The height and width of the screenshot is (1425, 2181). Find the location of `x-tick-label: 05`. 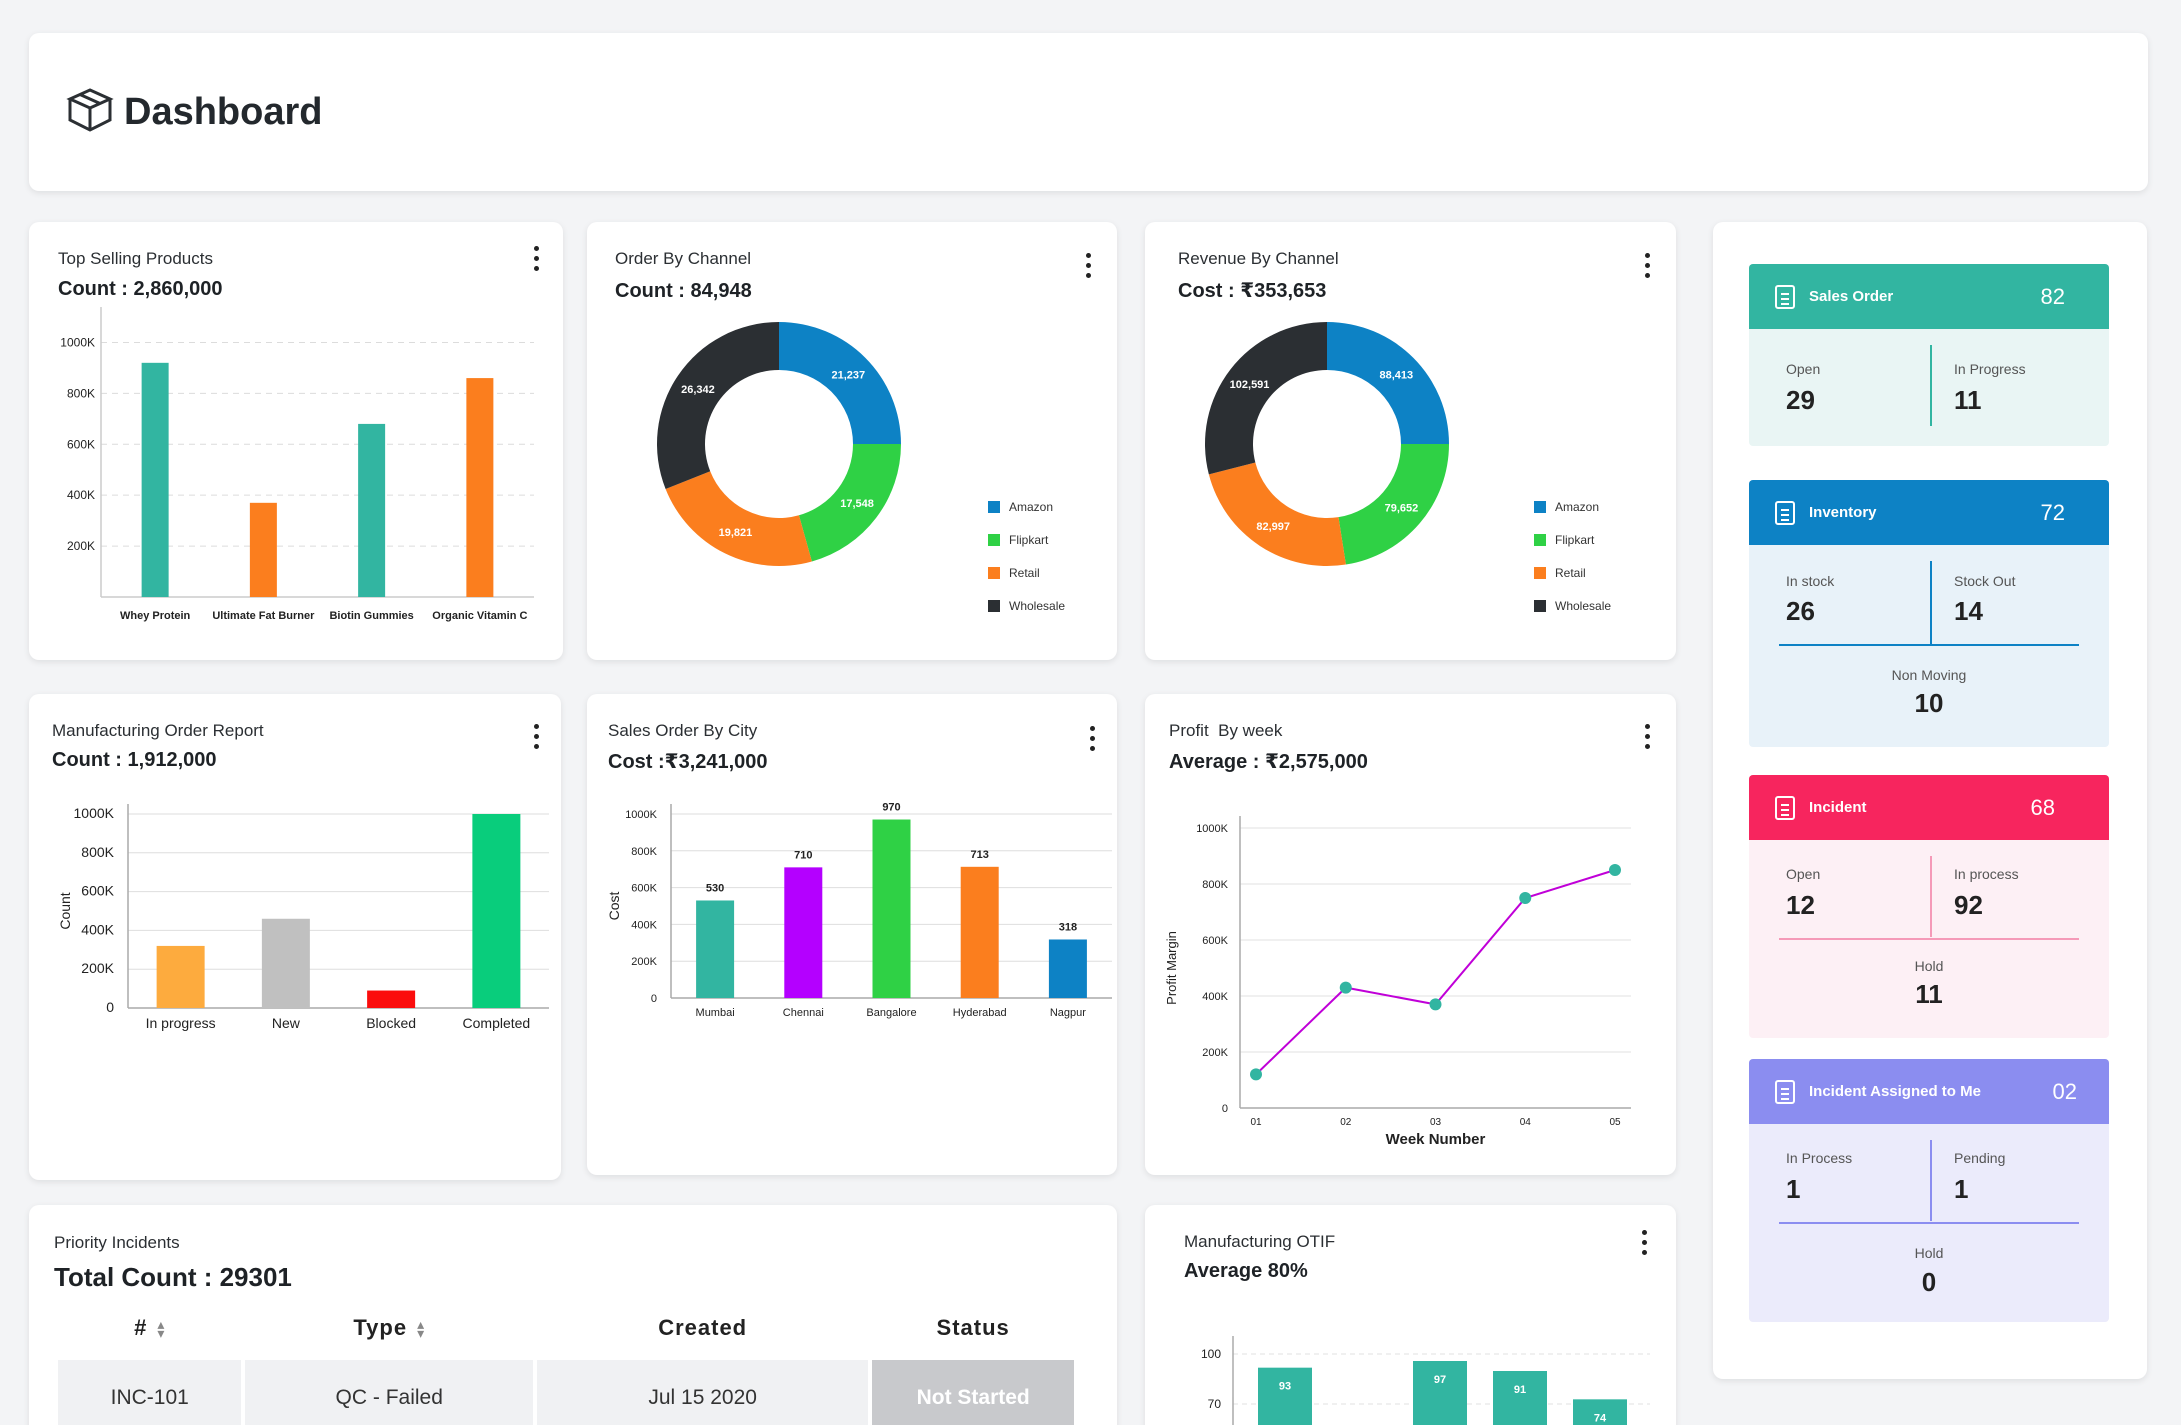

x-tick-label: 05 is located at coordinates (1615, 1122).